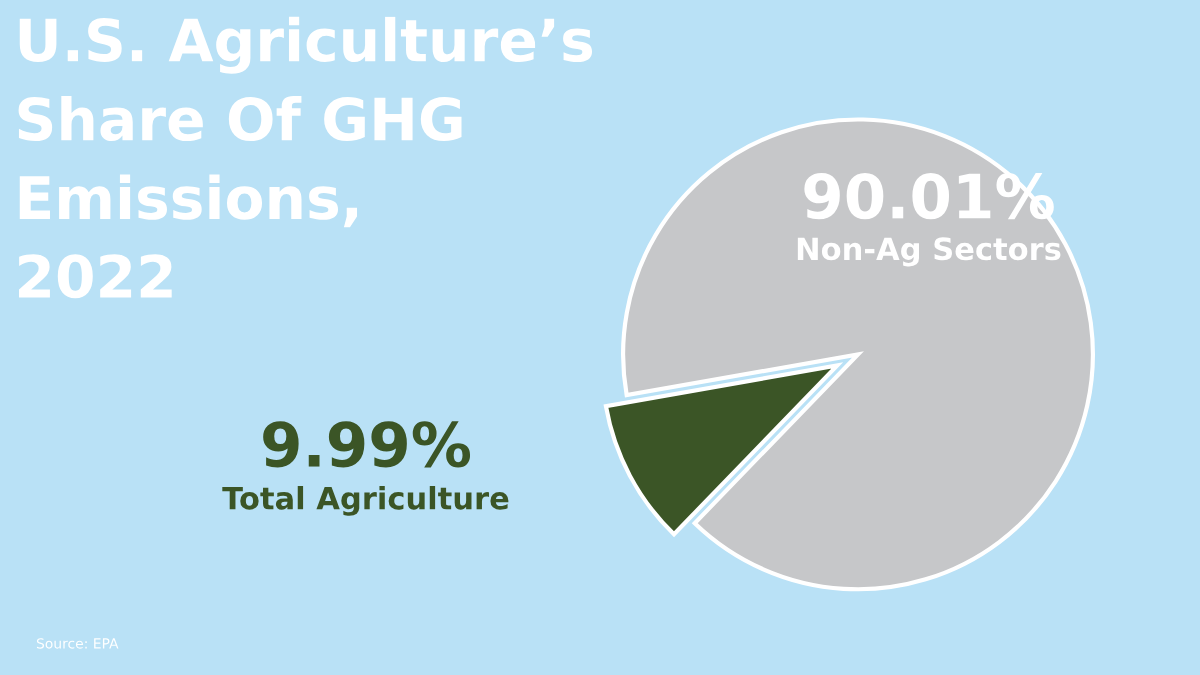  I want to click on source-note: Source: EPA, so click(77, 643).